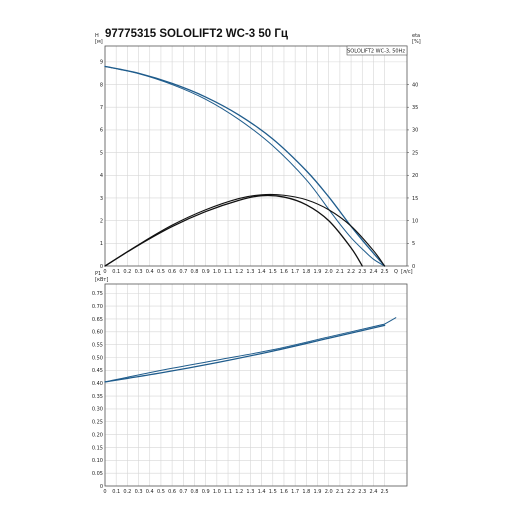 This screenshot has width=512, height=512. I want to click on x-tick-label: 1.1, so click(228, 492).